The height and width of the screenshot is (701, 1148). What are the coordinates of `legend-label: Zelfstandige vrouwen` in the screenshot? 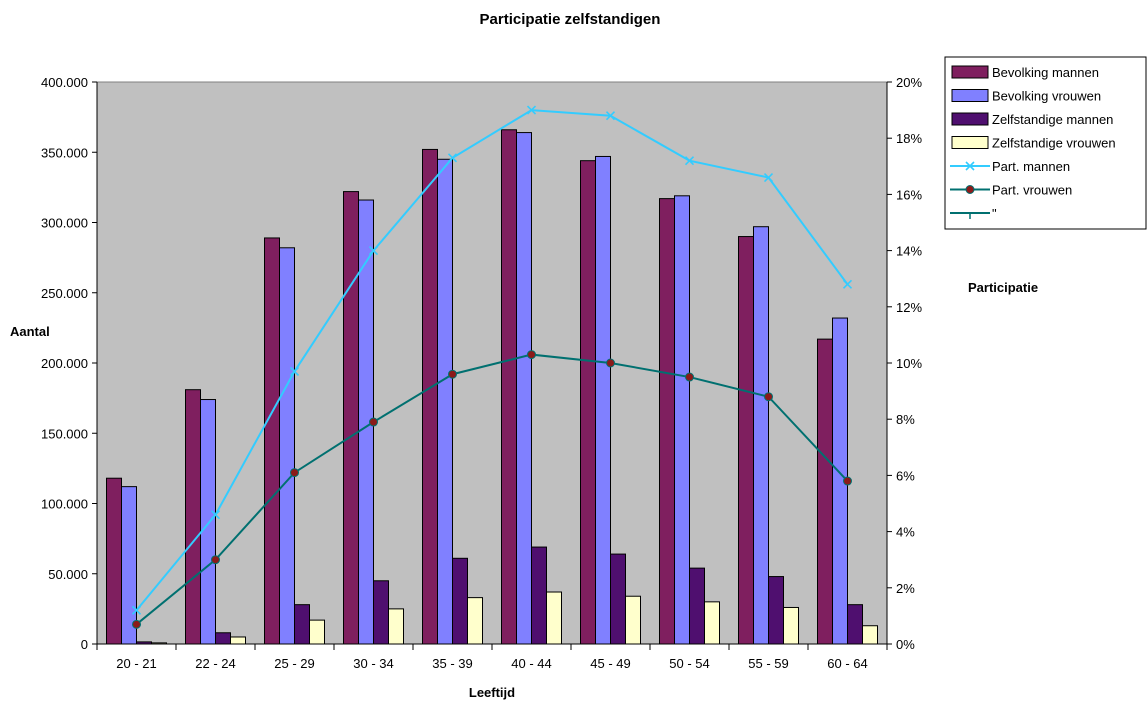 It's located at (1054, 143).